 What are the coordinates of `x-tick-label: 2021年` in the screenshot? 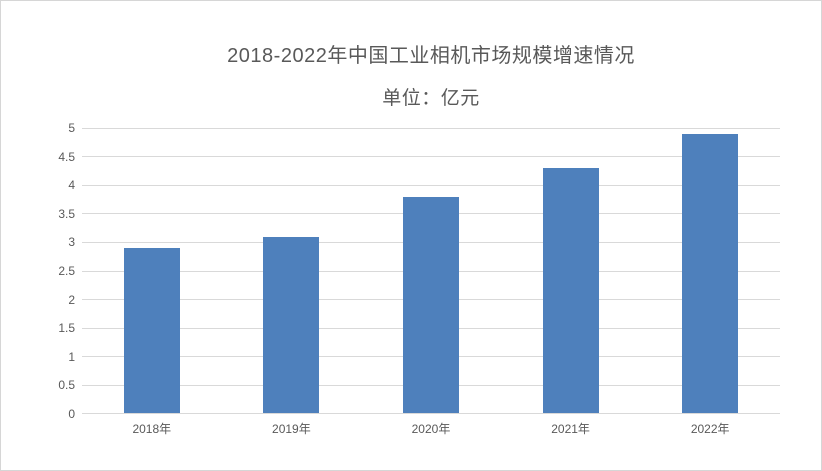 It's located at (570, 429).